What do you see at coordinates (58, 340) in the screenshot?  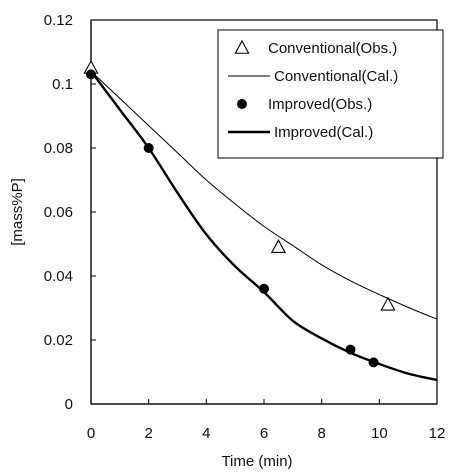 I see `y-tick-label: 0.02` at bounding box center [58, 340].